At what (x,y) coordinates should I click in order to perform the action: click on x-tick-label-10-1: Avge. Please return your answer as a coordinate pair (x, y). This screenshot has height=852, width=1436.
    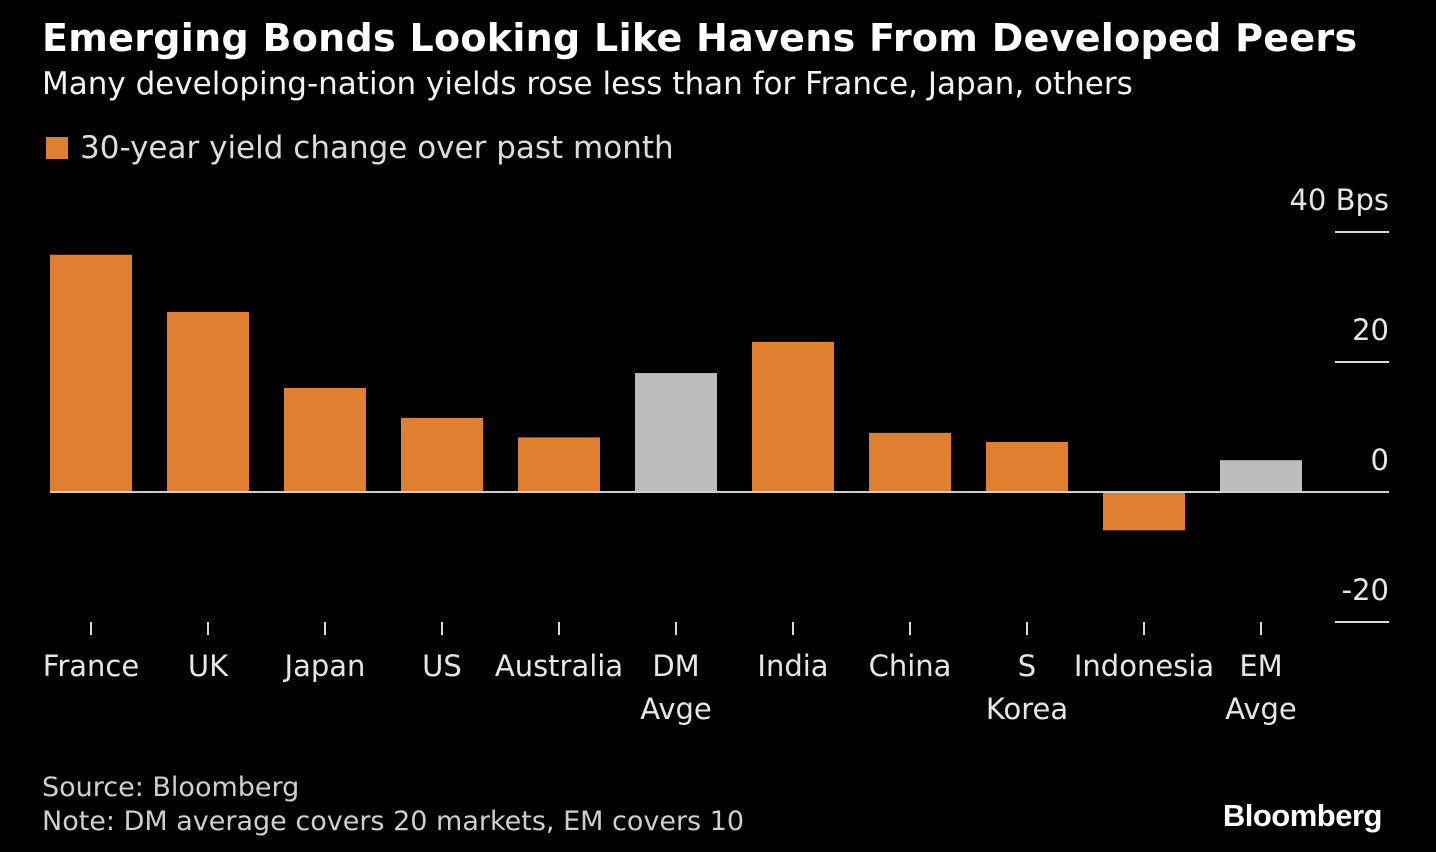
    Looking at the image, I should click on (1261, 709).